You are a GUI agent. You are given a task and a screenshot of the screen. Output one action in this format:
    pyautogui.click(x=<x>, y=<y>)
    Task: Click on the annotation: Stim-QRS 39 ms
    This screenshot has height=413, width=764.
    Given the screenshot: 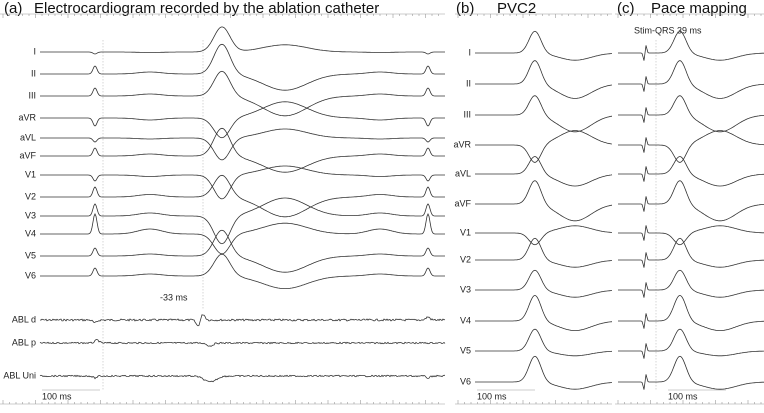 What is the action you would take?
    pyautogui.click(x=668, y=30)
    